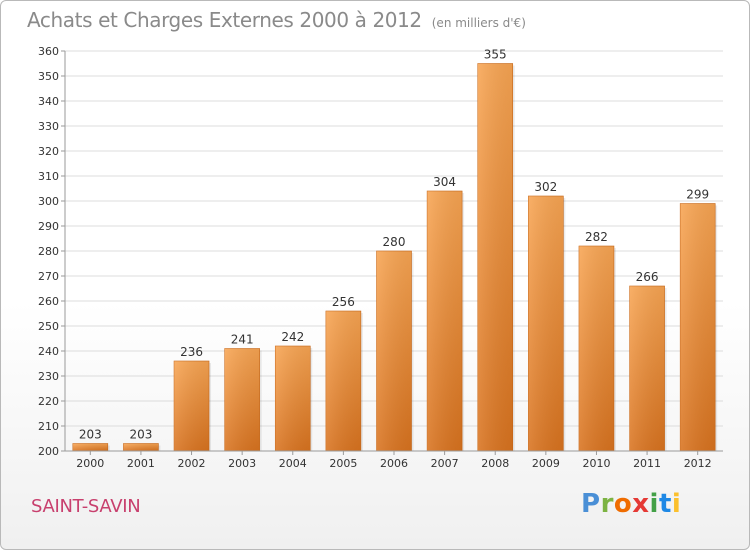  Describe the element at coordinates (48, 151) in the screenshot. I see `y-tick-label: 320` at that location.